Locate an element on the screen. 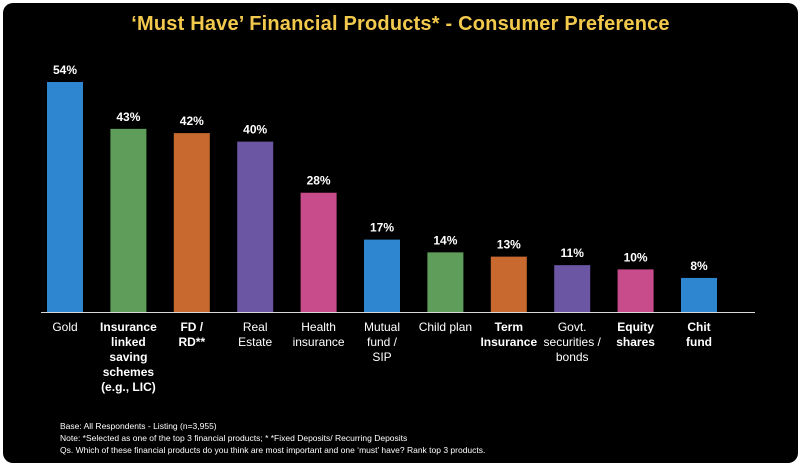  value-label-3: 40% is located at coordinates (255, 130).